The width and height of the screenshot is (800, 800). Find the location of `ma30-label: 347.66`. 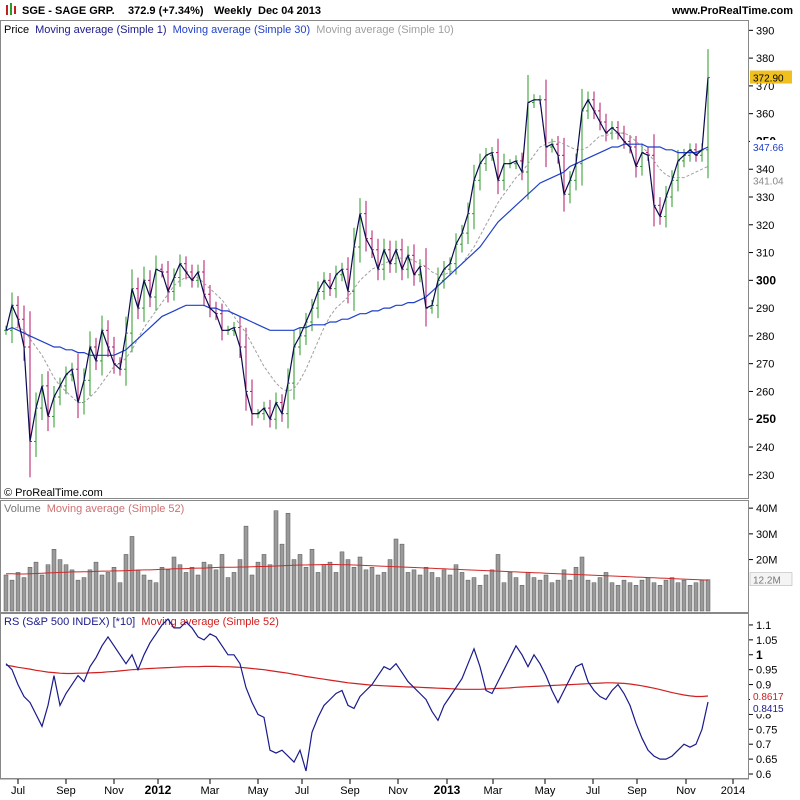

ma30-label: 347.66 is located at coordinates (768, 148).